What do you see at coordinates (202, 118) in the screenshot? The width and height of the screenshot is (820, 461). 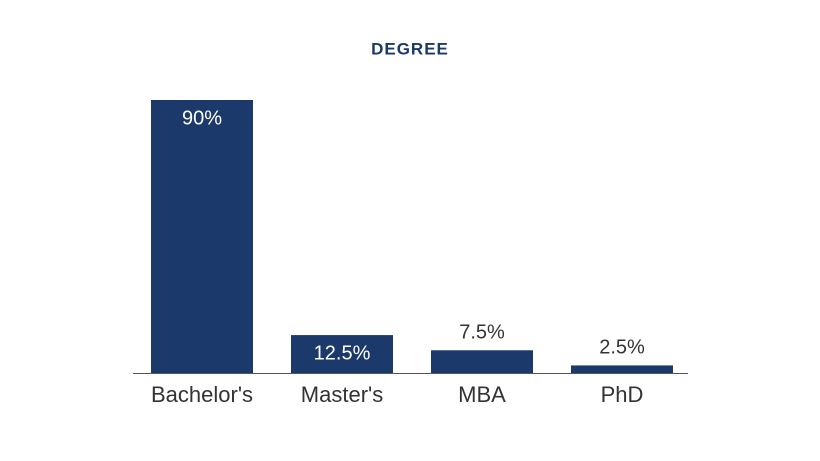 I see `value-label: 90%` at bounding box center [202, 118].